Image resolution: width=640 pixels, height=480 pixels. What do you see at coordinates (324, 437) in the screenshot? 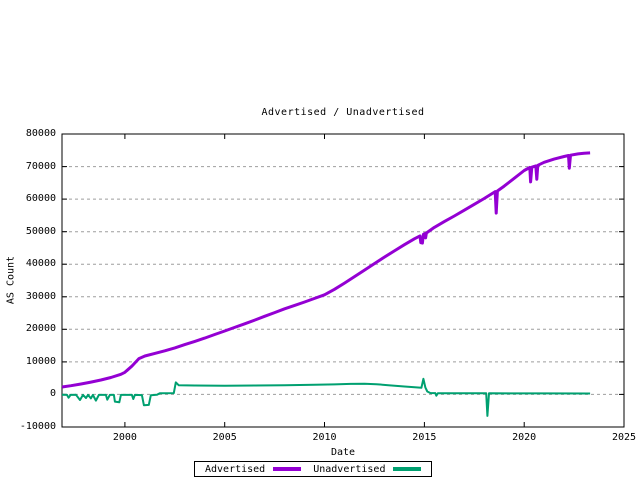
I see `x-tick-label: 2010` at bounding box center [324, 437].